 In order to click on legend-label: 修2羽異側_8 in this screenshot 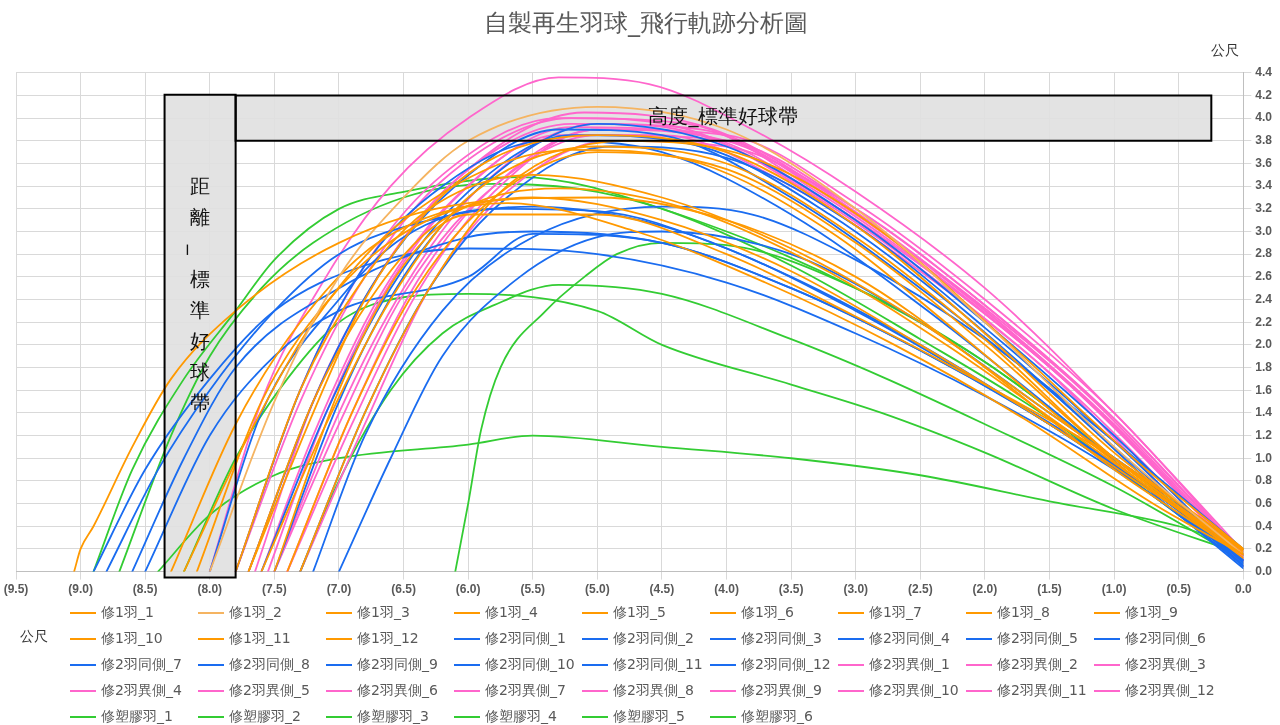, I will do `click(653, 691)`.